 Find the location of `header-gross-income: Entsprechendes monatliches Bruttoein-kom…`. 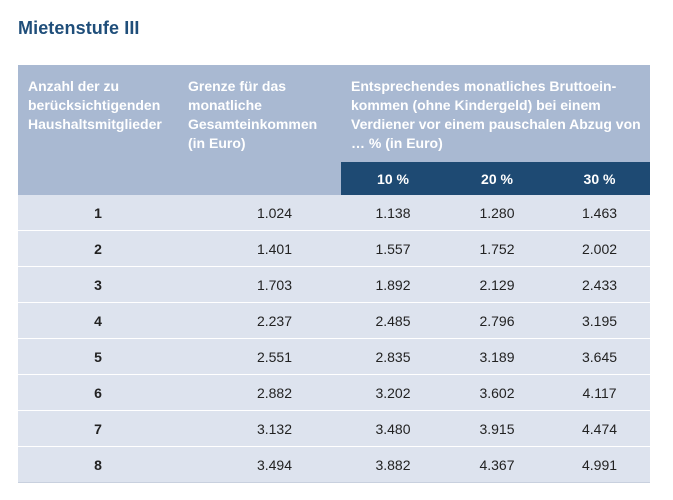

header-gross-income: Entsprechendes monatliches Bruttoein-kom… is located at coordinates (496, 113).